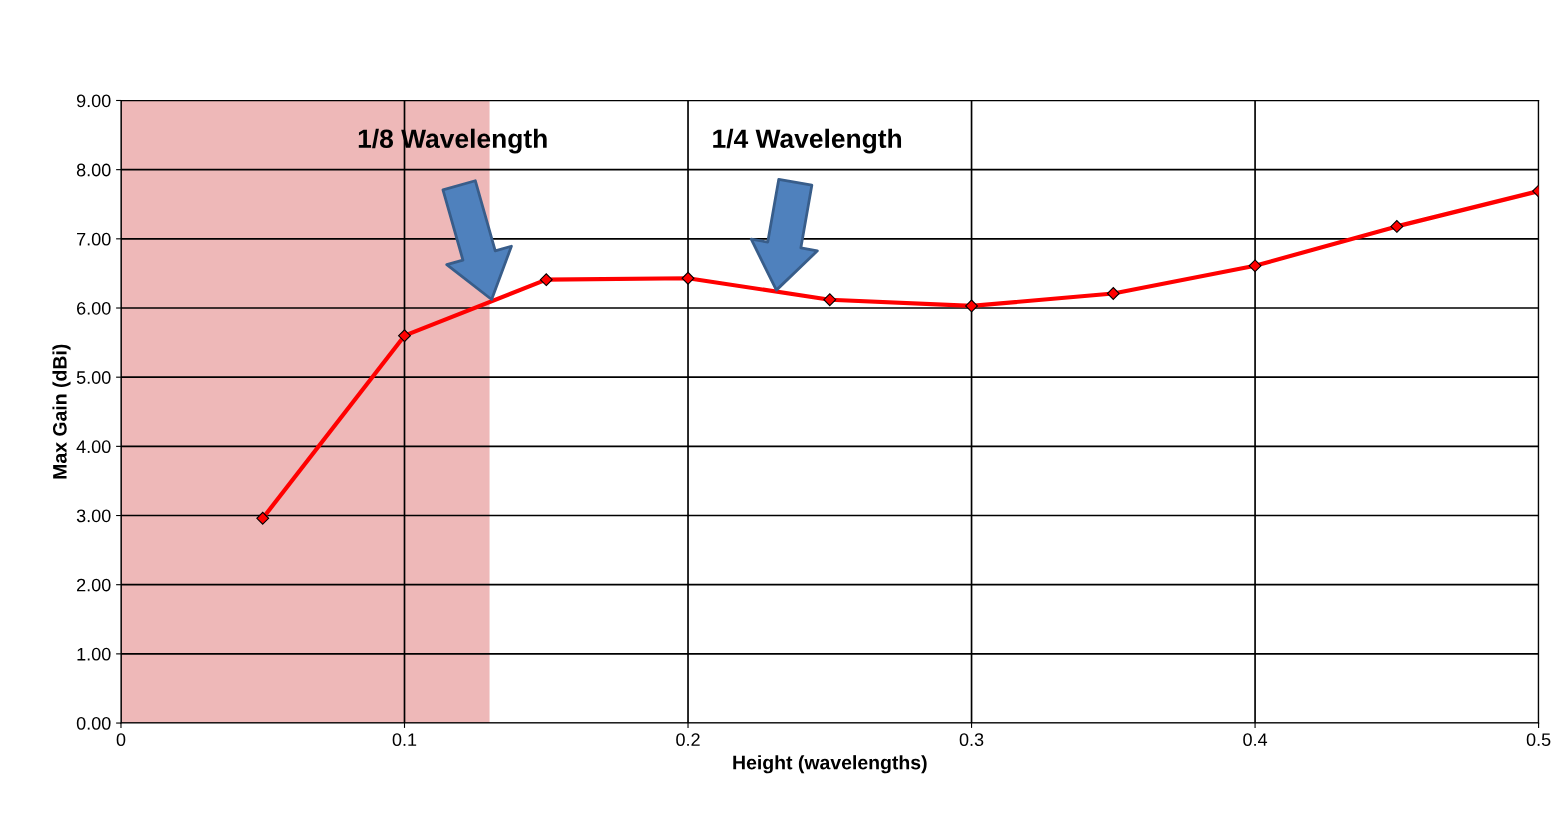  I want to click on y-tick-label: 7.00, so click(94, 239).